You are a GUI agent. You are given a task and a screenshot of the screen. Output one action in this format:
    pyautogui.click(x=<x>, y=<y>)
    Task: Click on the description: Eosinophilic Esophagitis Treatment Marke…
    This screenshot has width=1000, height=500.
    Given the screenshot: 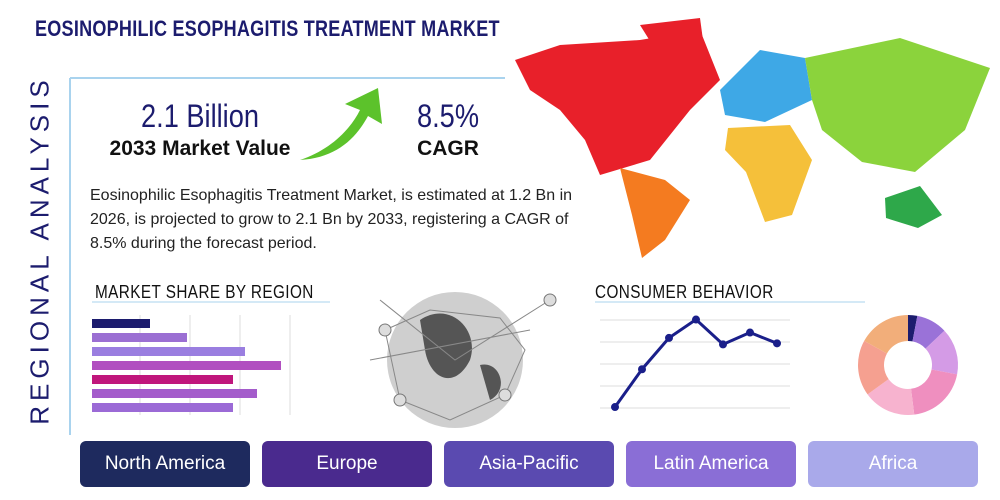 What is the action you would take?
    pyautogui.click(x=331, y=219)
    